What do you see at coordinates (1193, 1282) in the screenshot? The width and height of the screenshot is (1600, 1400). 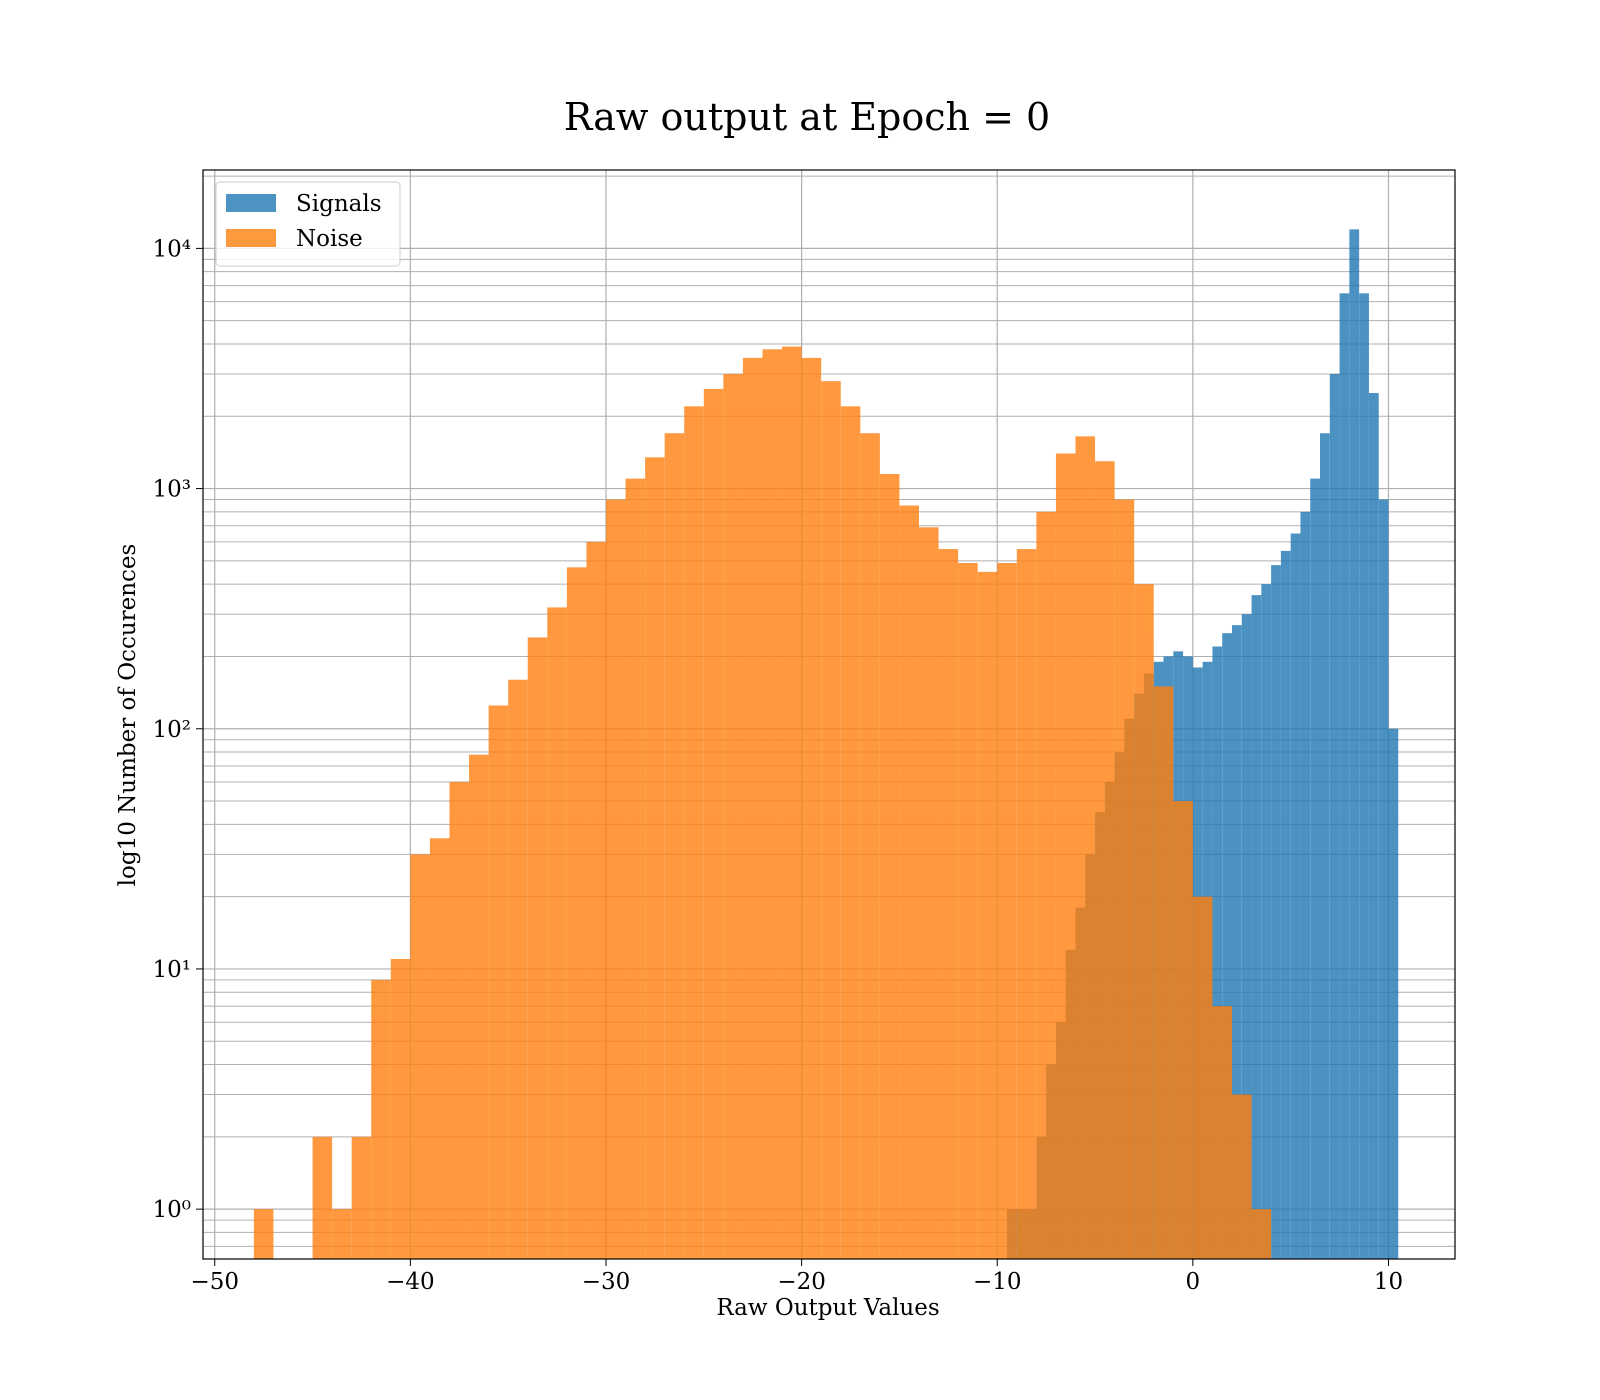 I see `x-tick-label: 0` at bounding box center [1193, 1282].